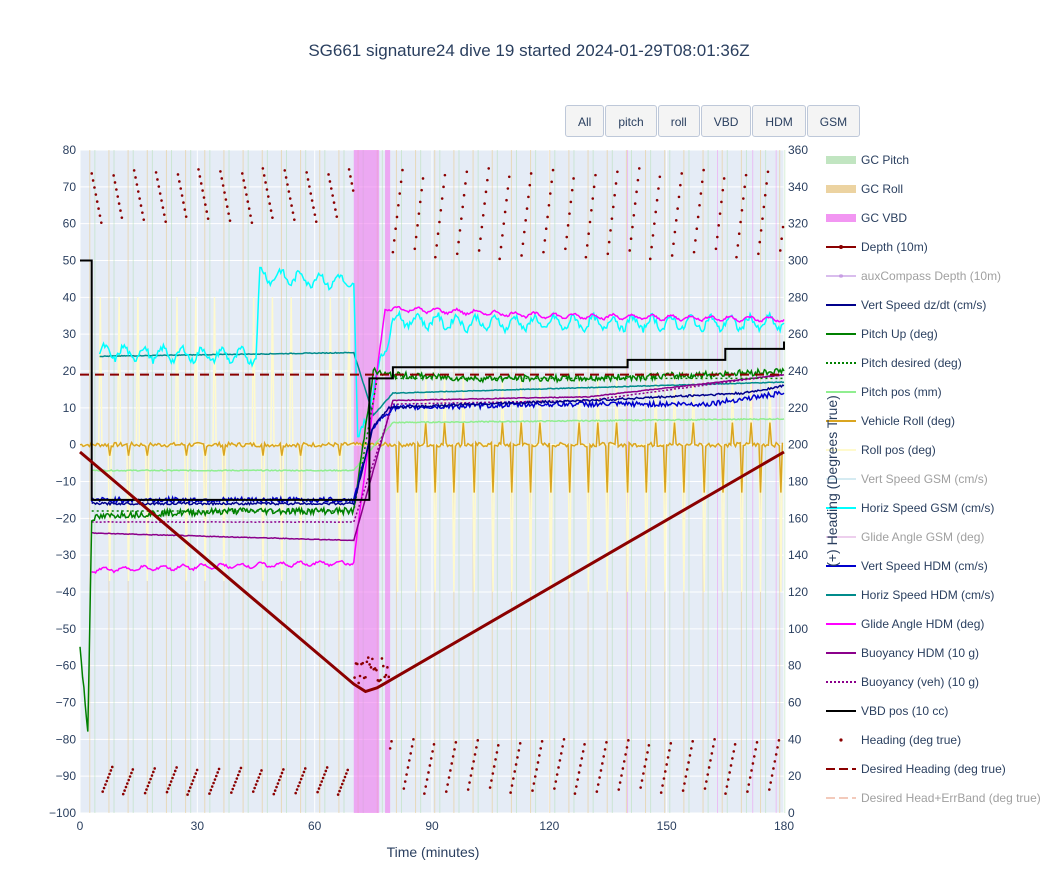 This screenshot has height=894, width=1058. I want to click on gsm-button: GSM, so click(833, 121).